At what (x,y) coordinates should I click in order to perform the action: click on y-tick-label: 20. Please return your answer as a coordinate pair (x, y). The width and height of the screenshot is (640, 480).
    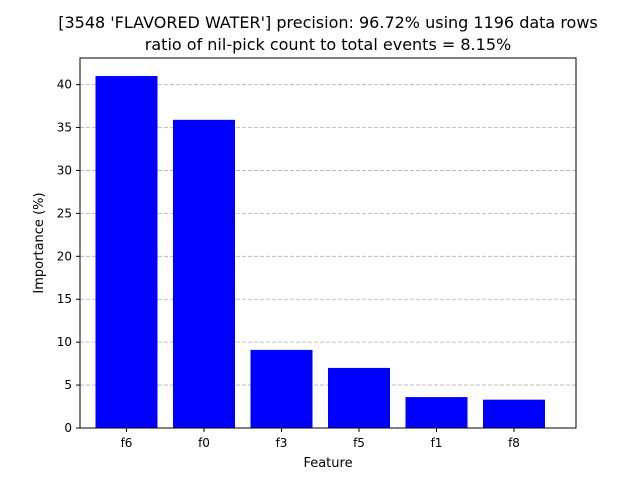
    Looking at the image, I should click on (64, 256).